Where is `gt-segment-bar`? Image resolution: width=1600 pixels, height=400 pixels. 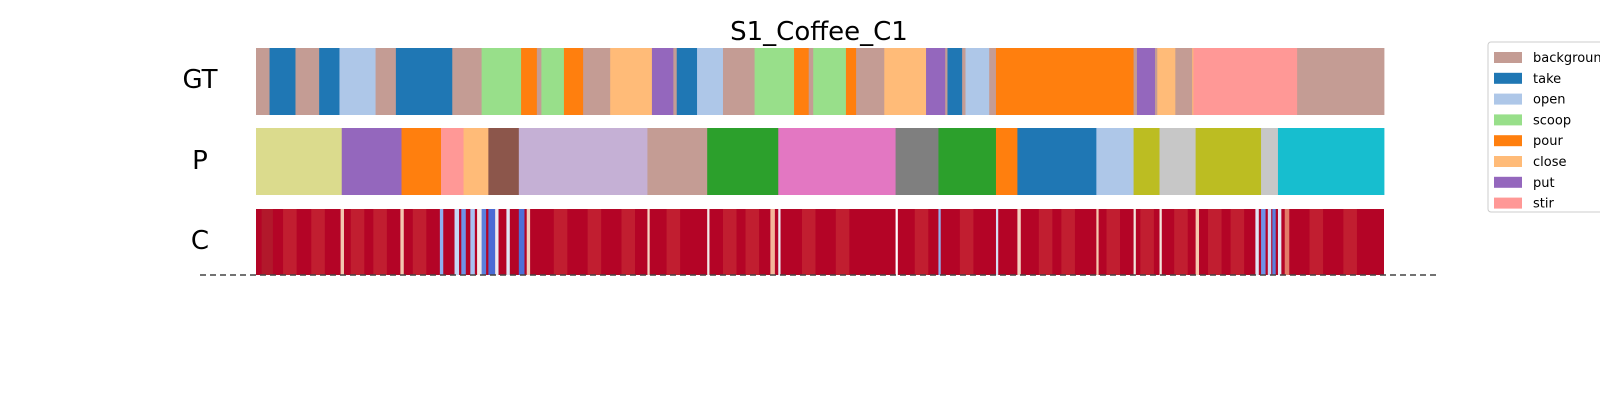
gt-segment-bar is located at coordinates (820, 81).